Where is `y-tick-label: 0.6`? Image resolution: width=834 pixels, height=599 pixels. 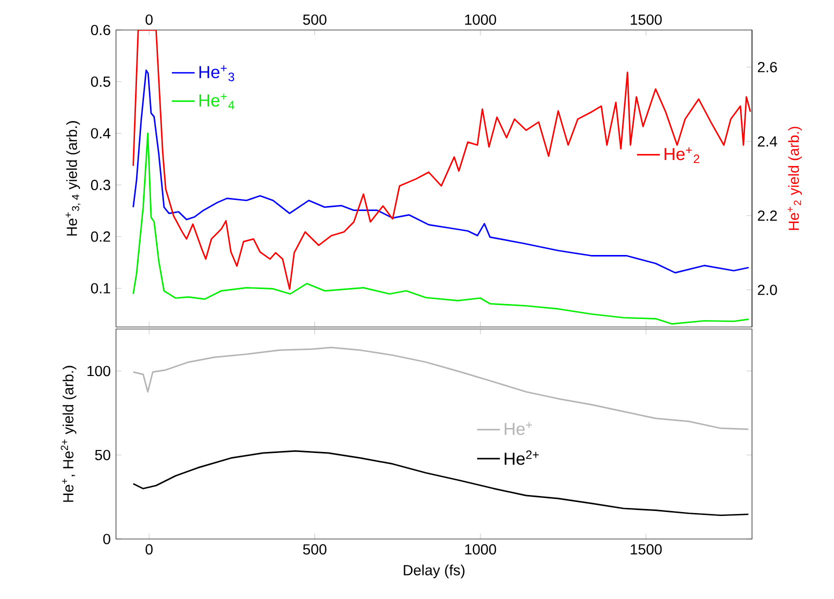
y-tick-label: 0.6 is located at coordinates (100, 30).